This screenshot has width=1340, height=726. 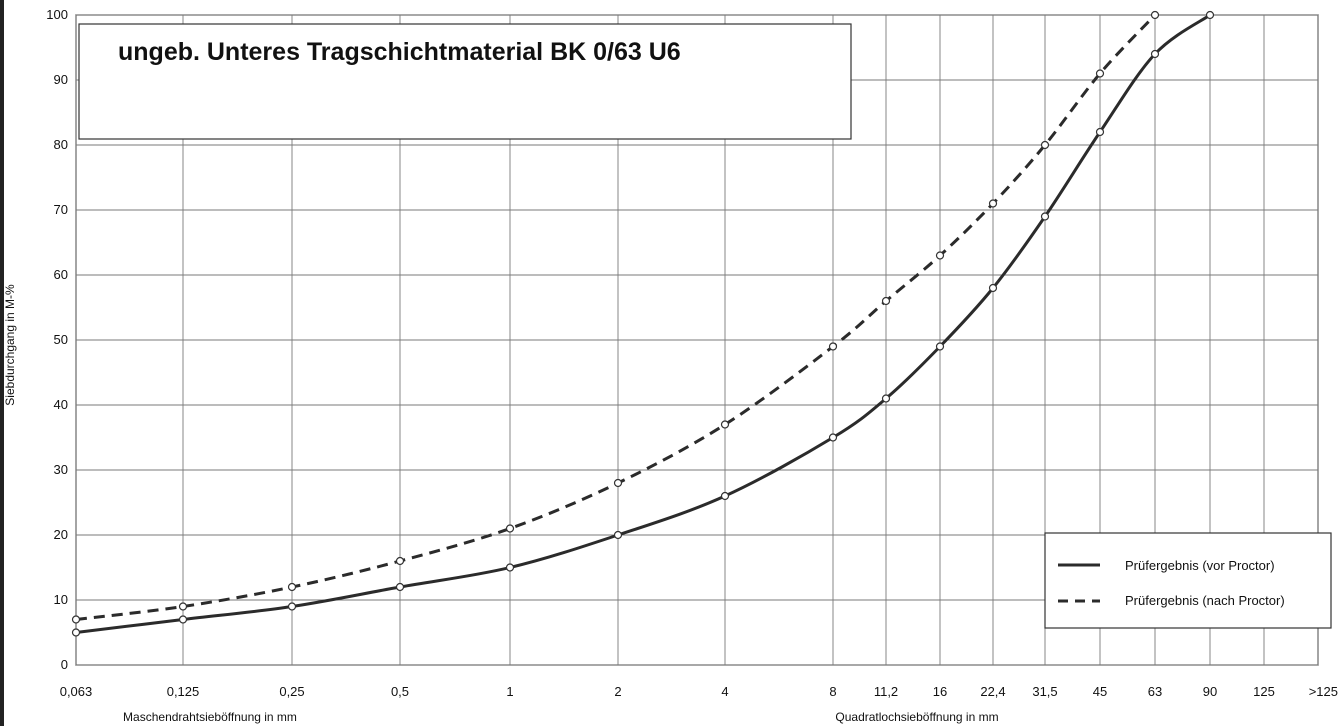 What do you see at coordinates (1264, 691) in the screenshot?
I see `x-tick-label: 125` at bounding box center [1264, 691].